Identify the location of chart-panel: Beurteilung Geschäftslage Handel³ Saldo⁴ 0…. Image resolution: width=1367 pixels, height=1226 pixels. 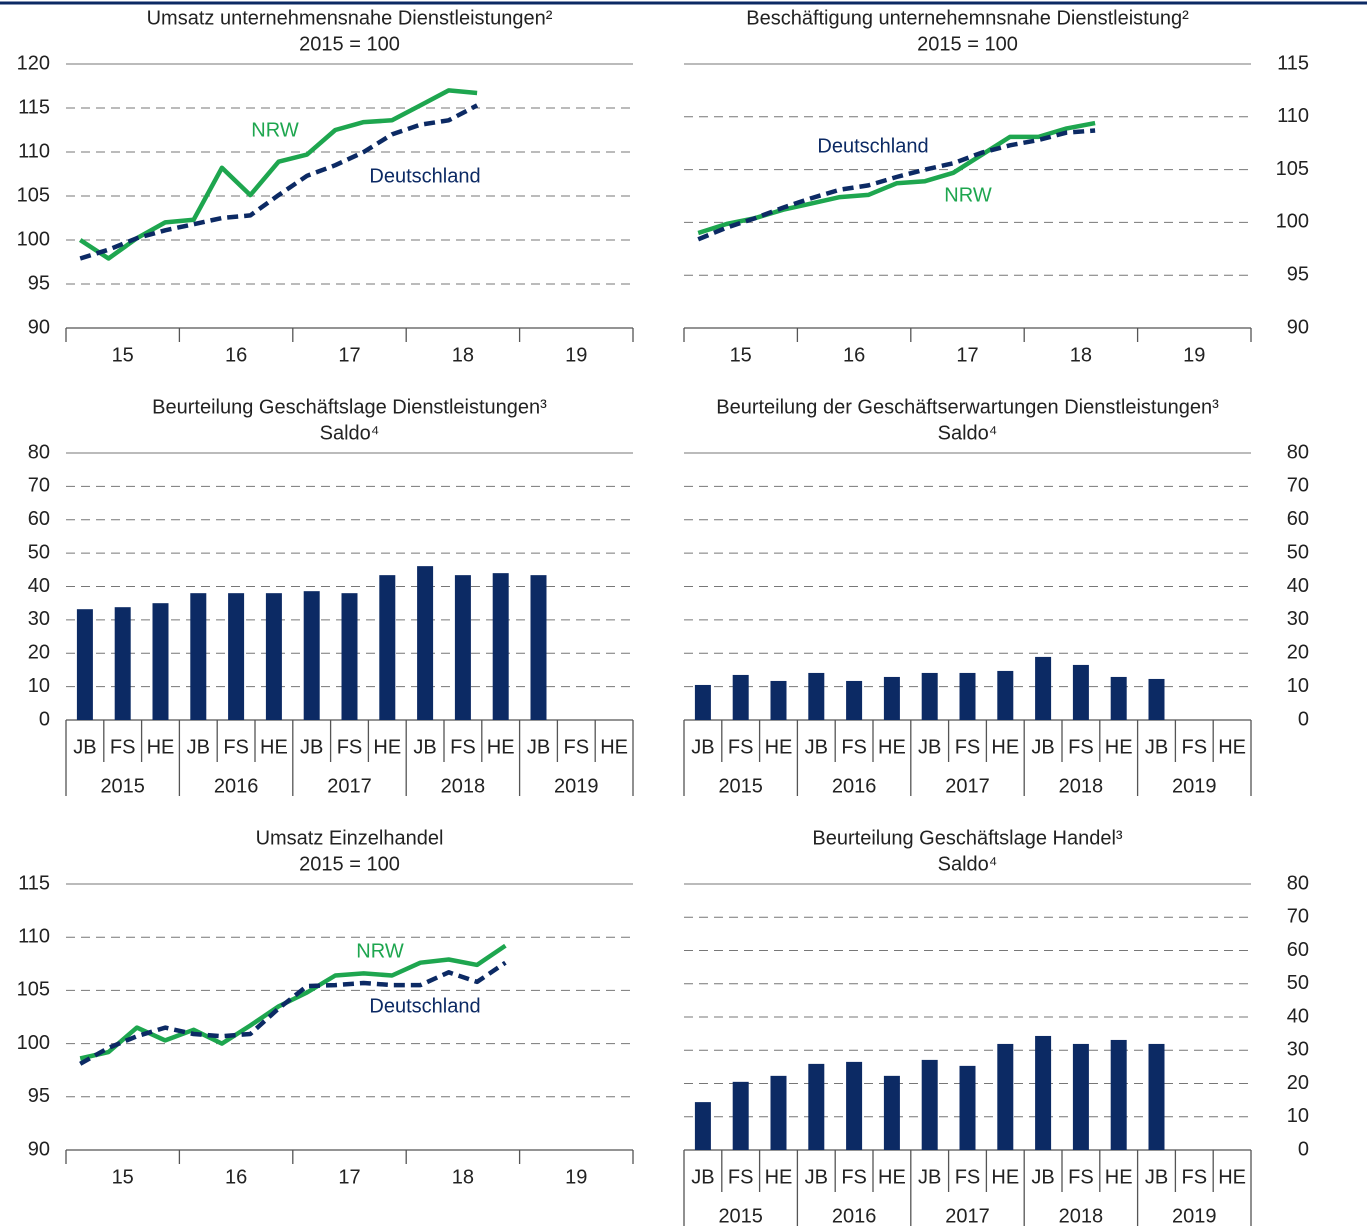
(996, 1026).